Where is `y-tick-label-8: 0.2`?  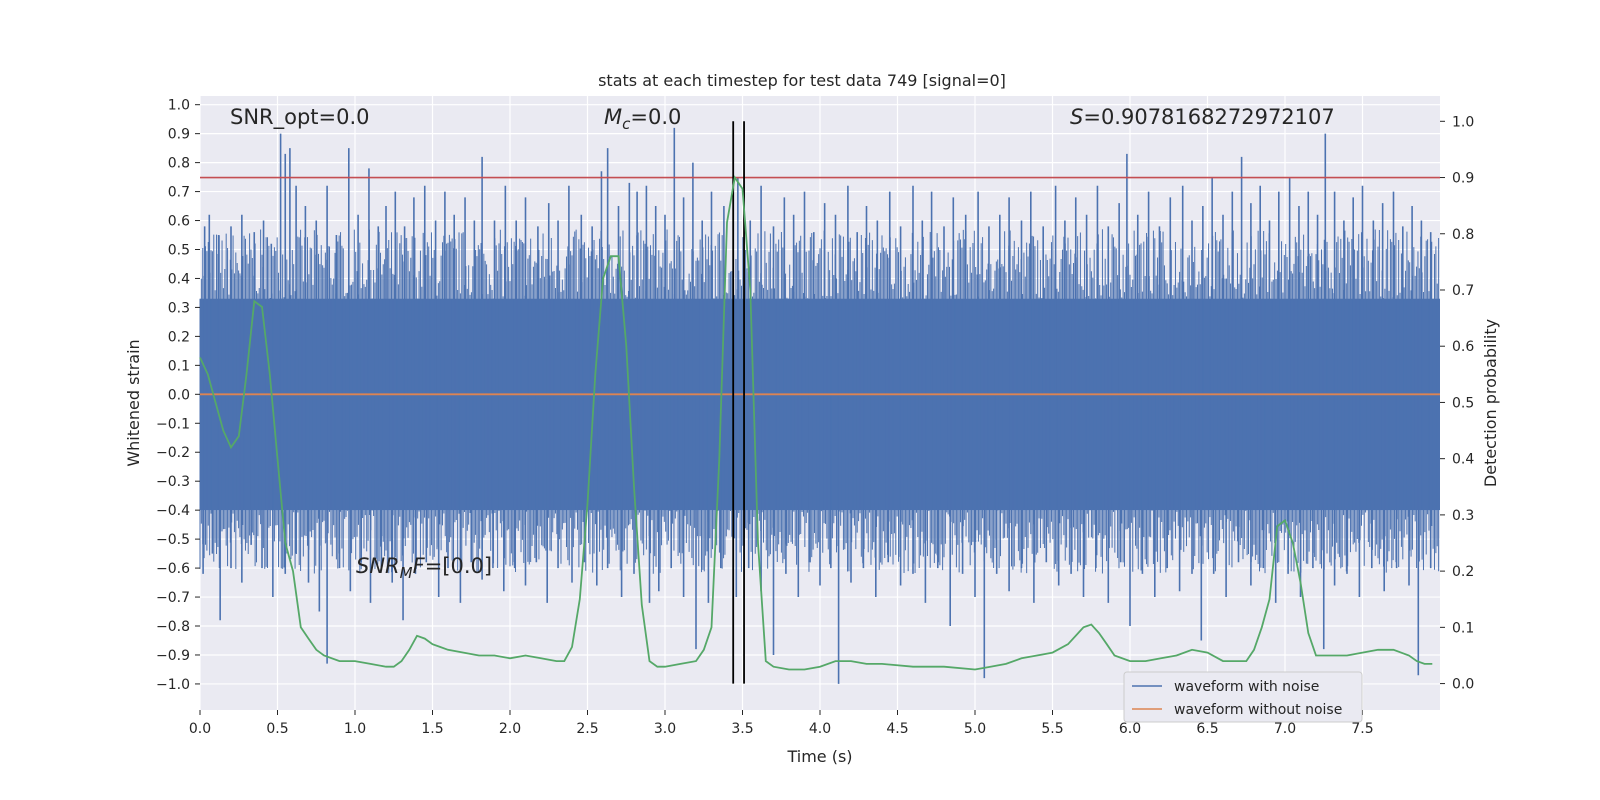 y-tick-label-8: 0.2 is located at coordinates (179, 337).